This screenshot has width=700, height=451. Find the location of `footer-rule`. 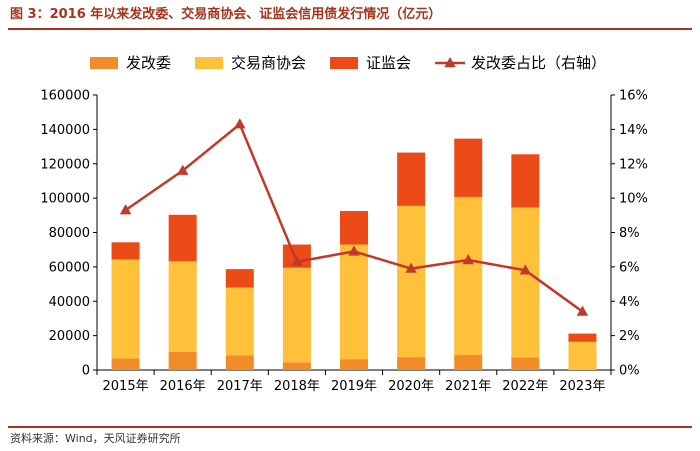

footer-rule is located at coordinates (350, 427).